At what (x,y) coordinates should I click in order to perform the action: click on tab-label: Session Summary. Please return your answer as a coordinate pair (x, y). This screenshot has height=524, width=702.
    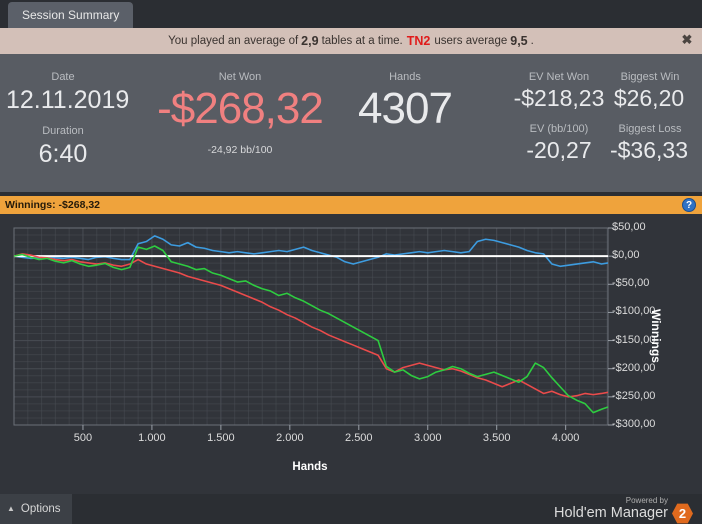
    Looking at the image, I should click on (71, 15).